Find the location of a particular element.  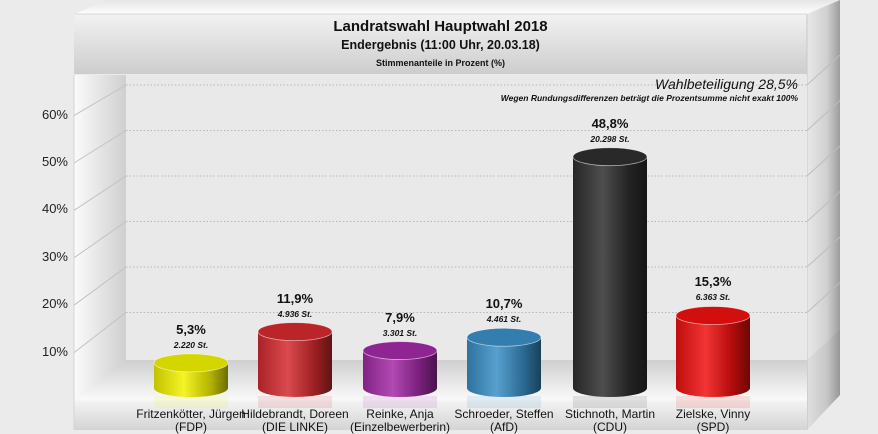

y-tick-label: 50% is located at coordinates (54, 161).